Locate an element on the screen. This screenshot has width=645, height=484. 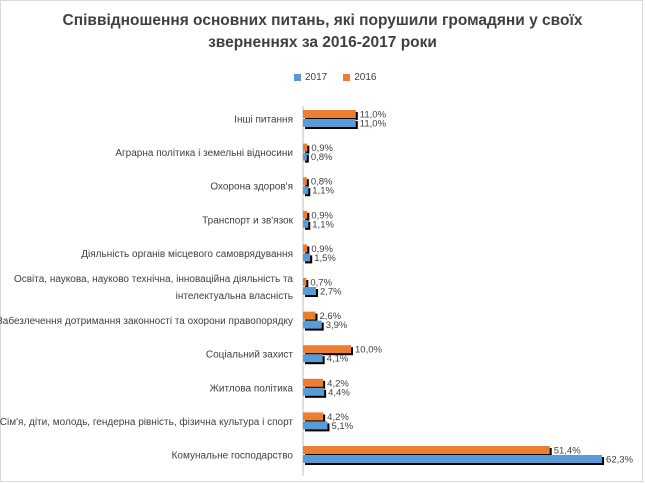
data-label-2016: 2,6% is located at coordinates (330, 316).